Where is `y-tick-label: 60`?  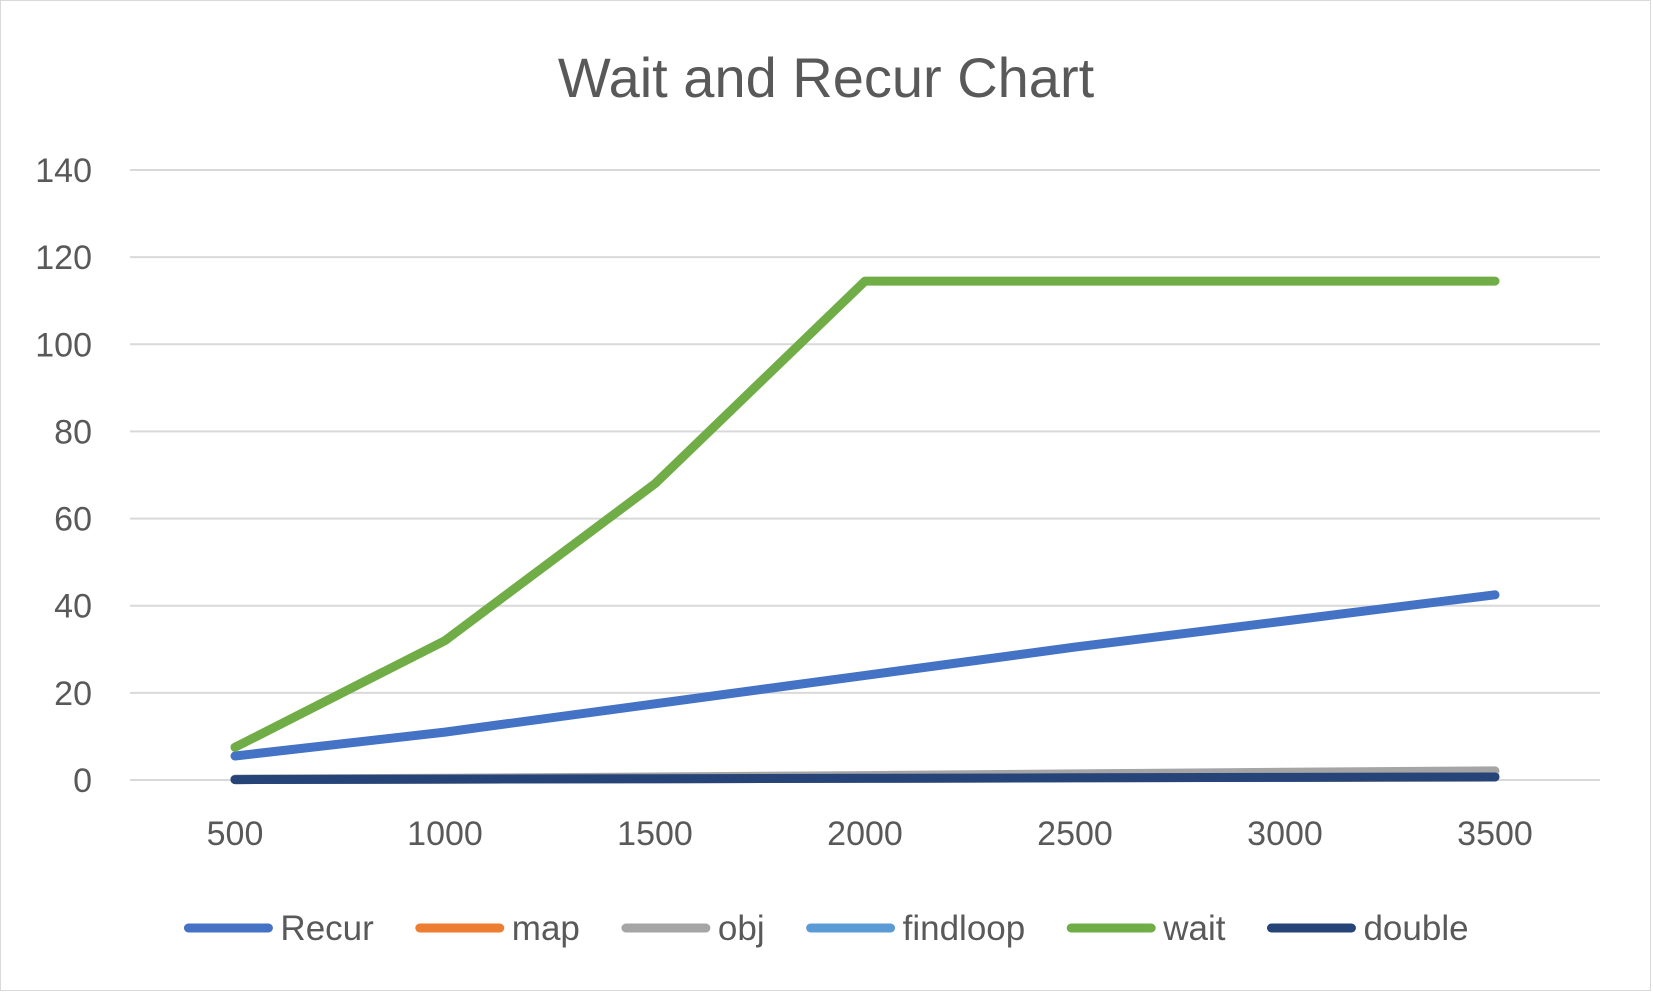 y-tick-label: 60 is located at coordinates (73, 520).